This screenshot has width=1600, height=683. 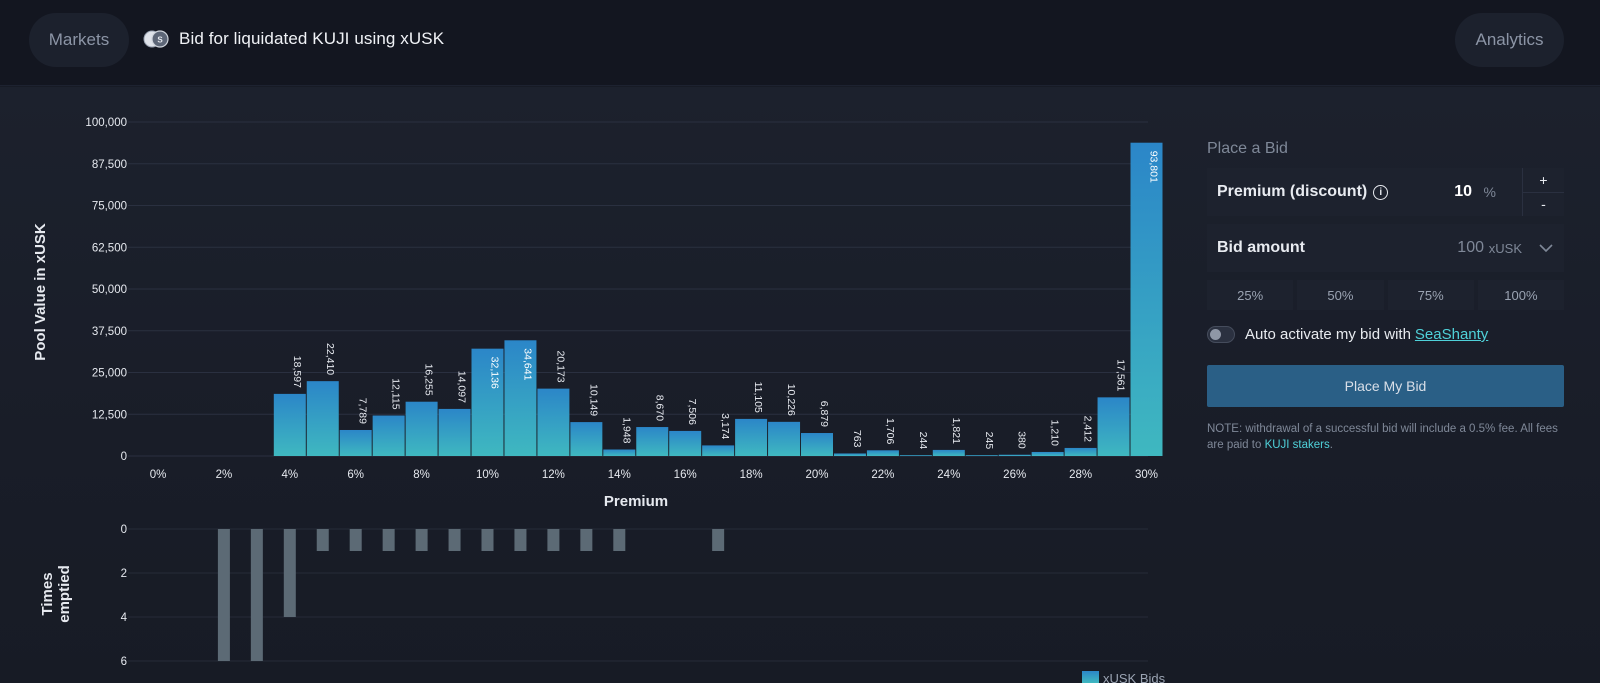 I want to click on x-tick-label: 26%, so click(x=1014, y=475).